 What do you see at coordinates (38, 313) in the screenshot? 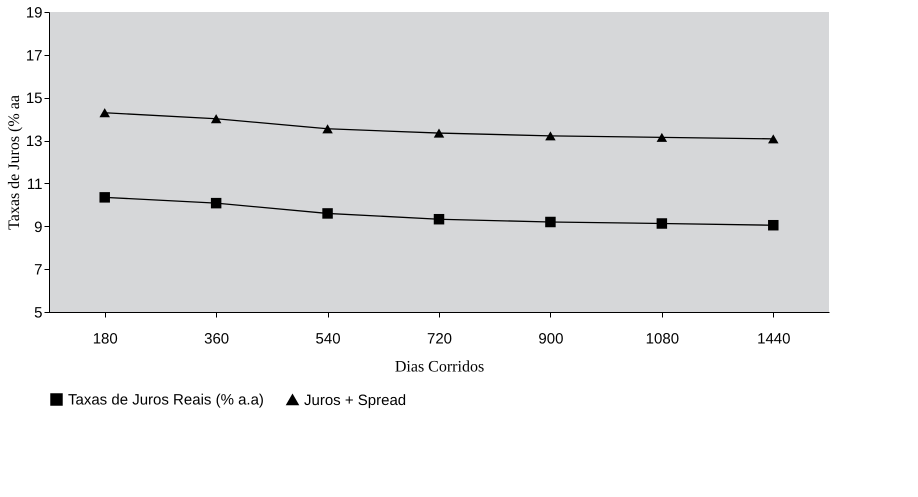
I see `y-tick-label: 5` at bounding box center [38, 313].